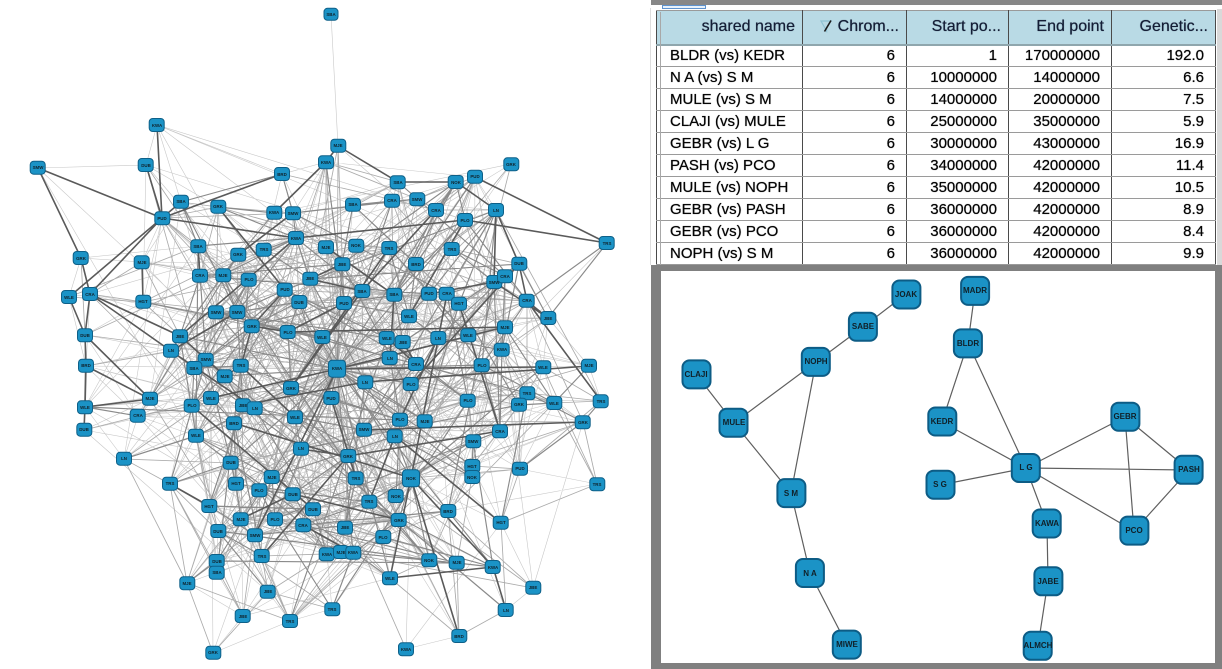 The width and height of the screenshot is (1222, 669). Describe the element at coordinates (1025, 467) in the screenshot. I see `svg-text: L G` at that location.